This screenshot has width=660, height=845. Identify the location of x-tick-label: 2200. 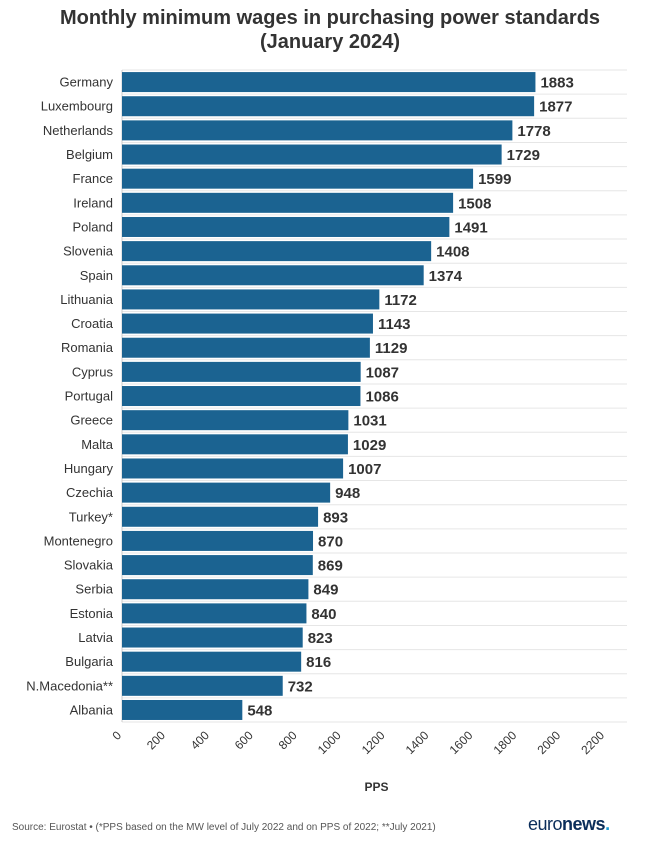
(592, 742).